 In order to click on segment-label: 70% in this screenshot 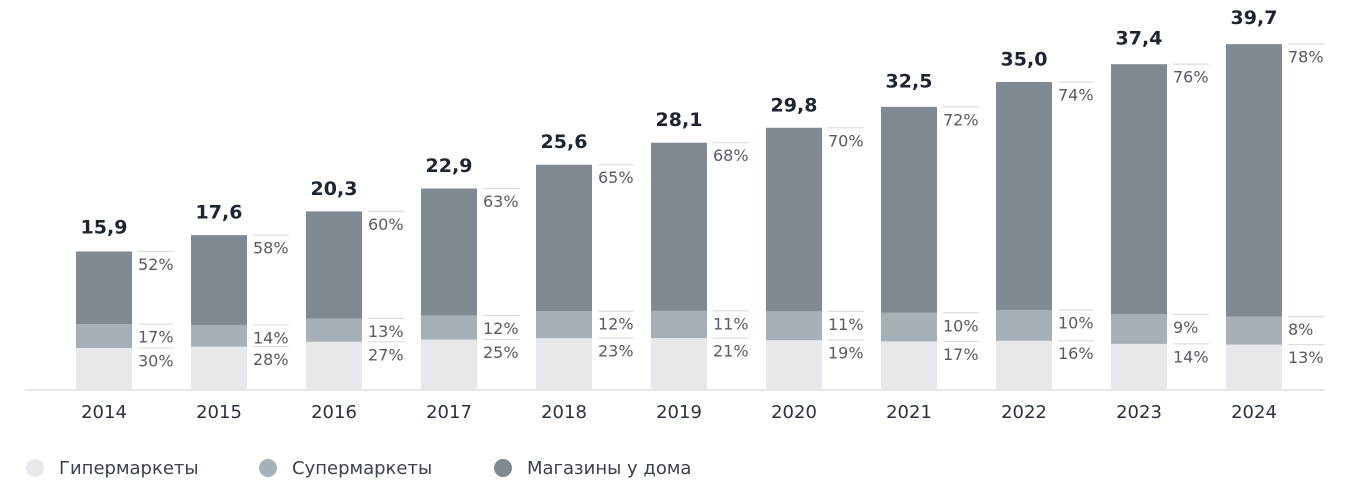, I will do `click(846, 140)`.